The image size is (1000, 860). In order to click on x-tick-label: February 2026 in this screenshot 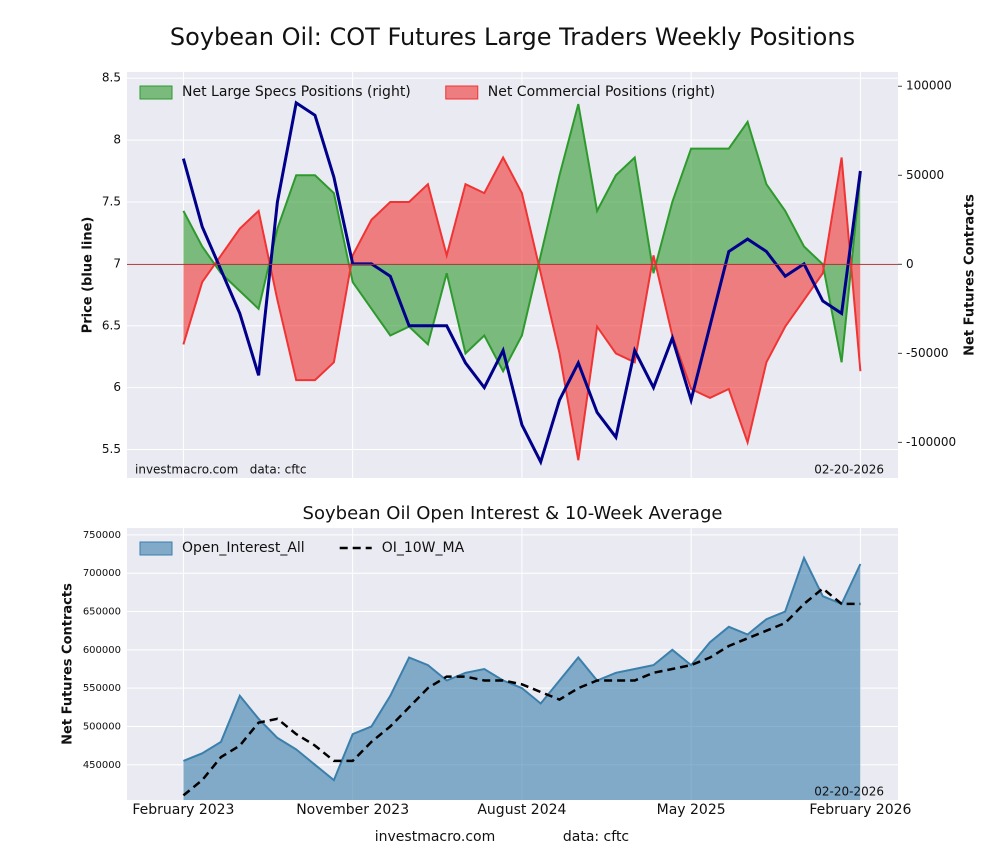, I will do `click(860, 810)`.